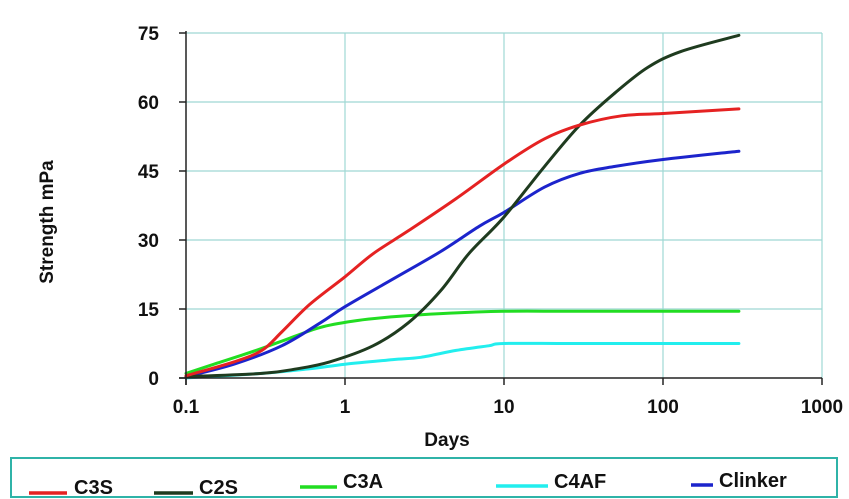  I want to click on x-tick-label: 0.1, so click(186, 407).